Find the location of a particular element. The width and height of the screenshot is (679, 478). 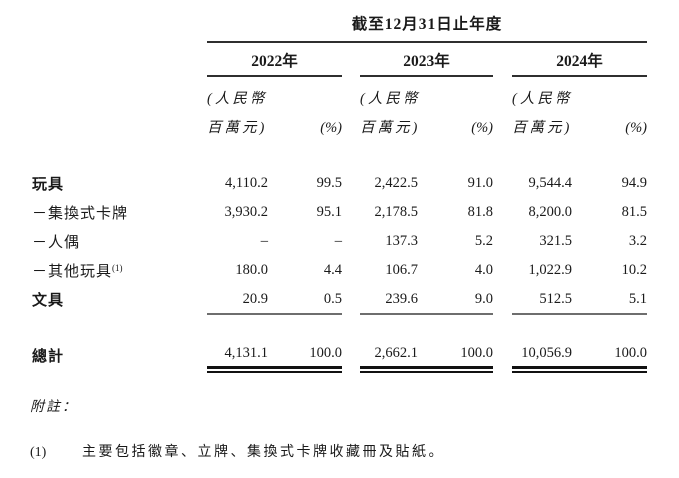

value-cell: 137.3 is located at coordinates (401, 241).